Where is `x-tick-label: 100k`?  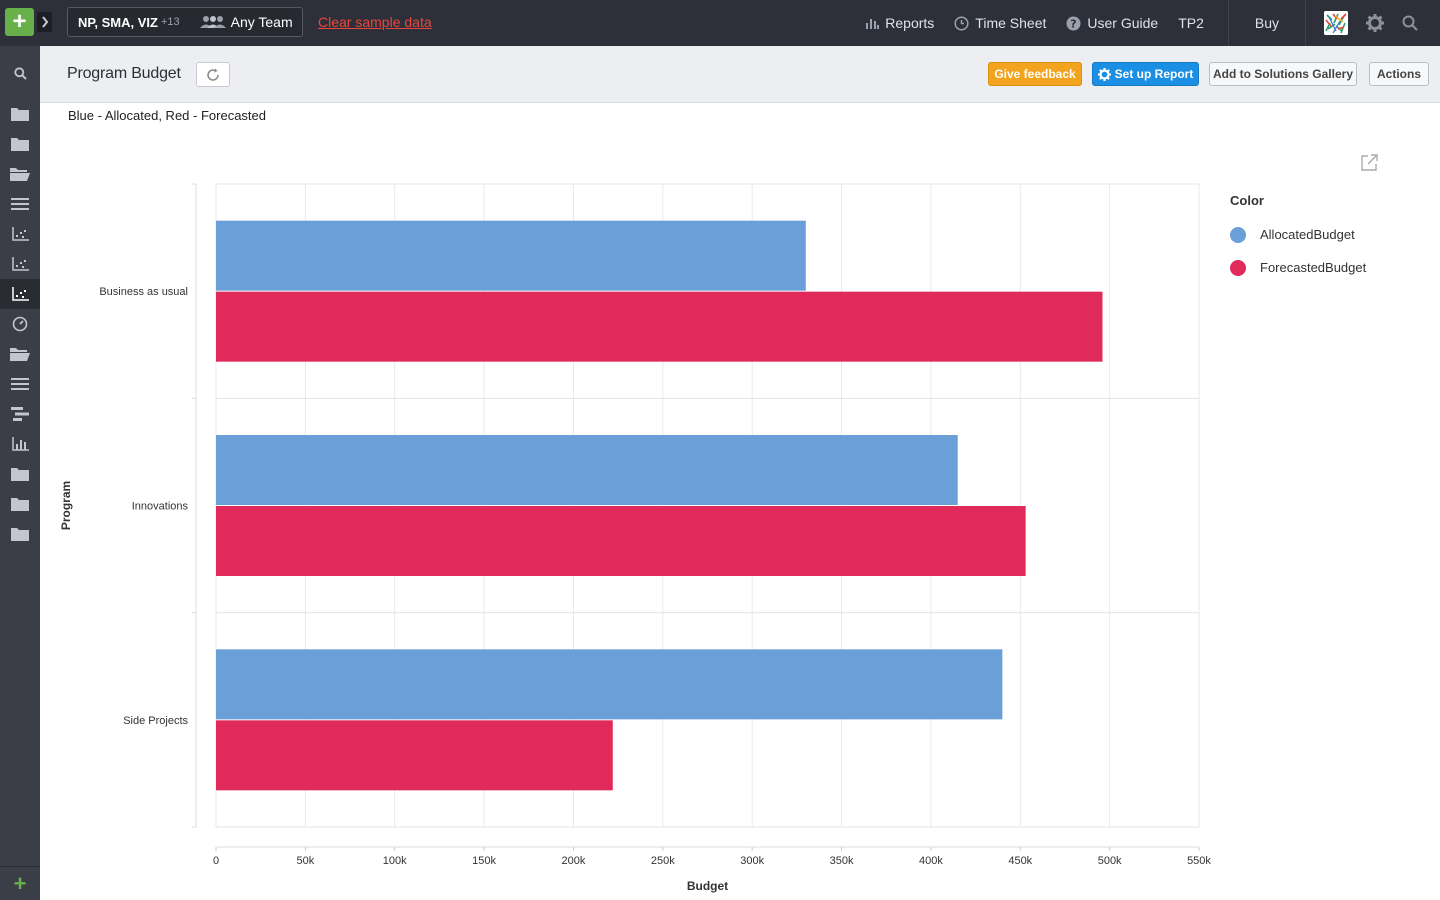
x-tick-label: 100k is located at coordinates (395, 861).